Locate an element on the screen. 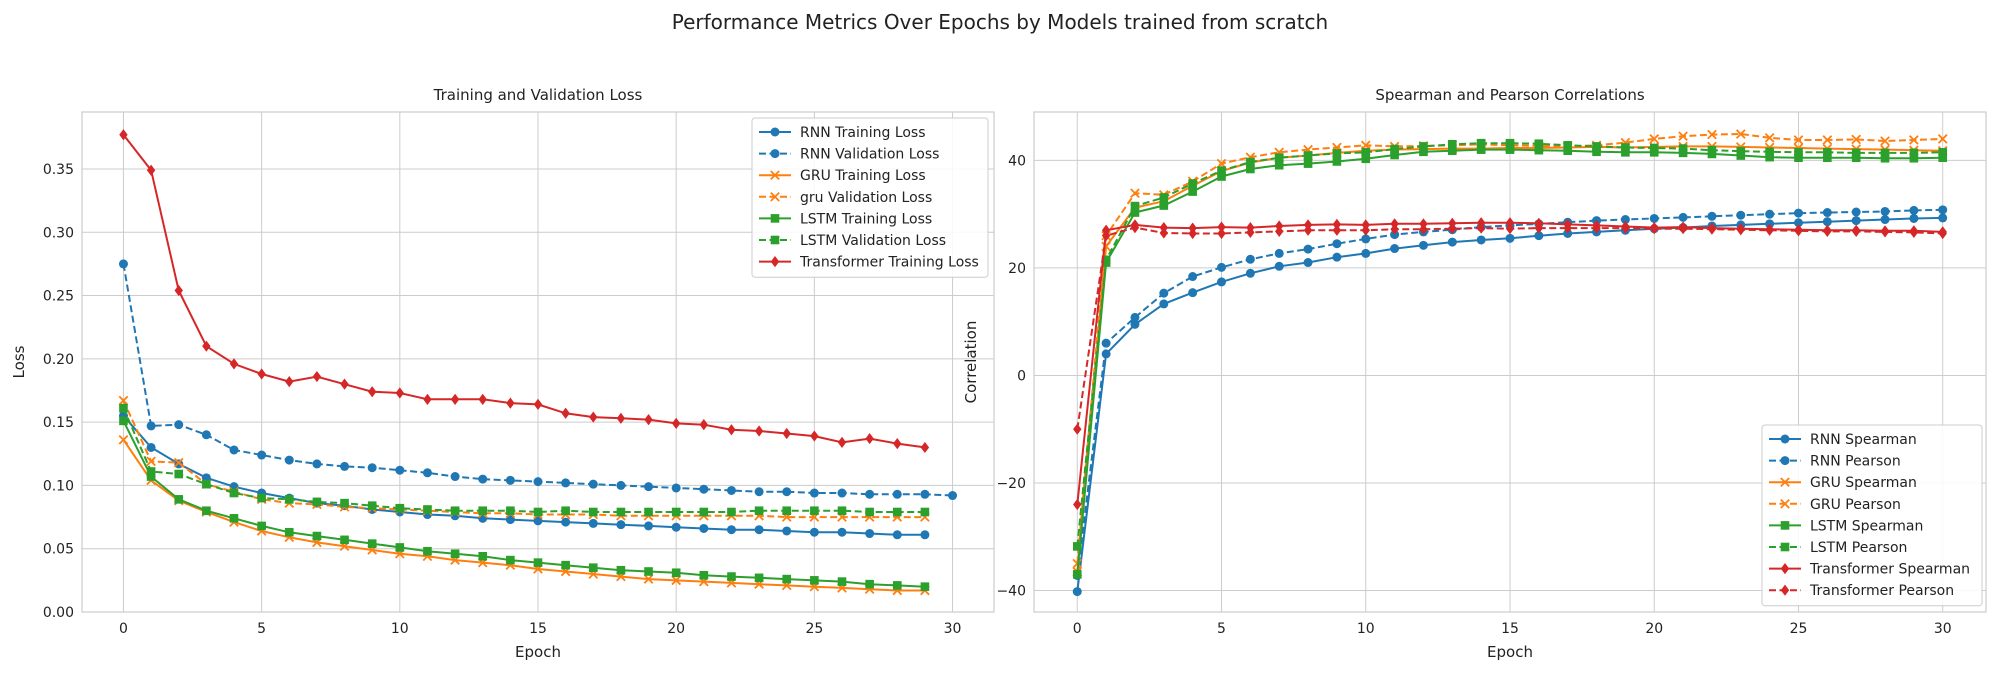 This screenshot has height=700, width=2000. x-tick-label: 30 is located at coordinates (953, 629).